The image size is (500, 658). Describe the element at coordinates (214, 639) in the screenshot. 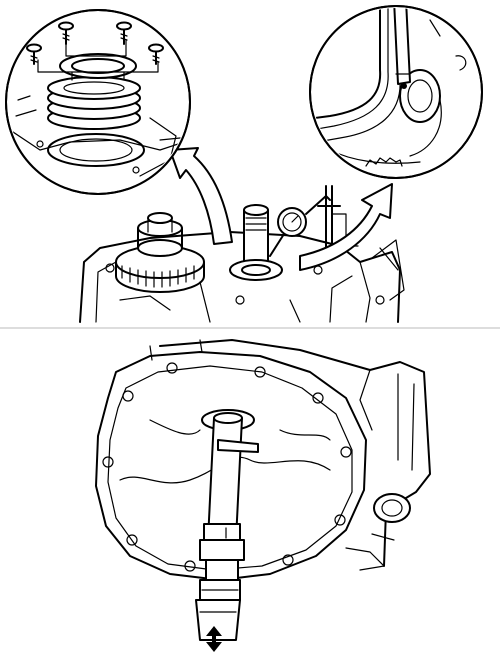

I see `double-arrow-icon` at that location.